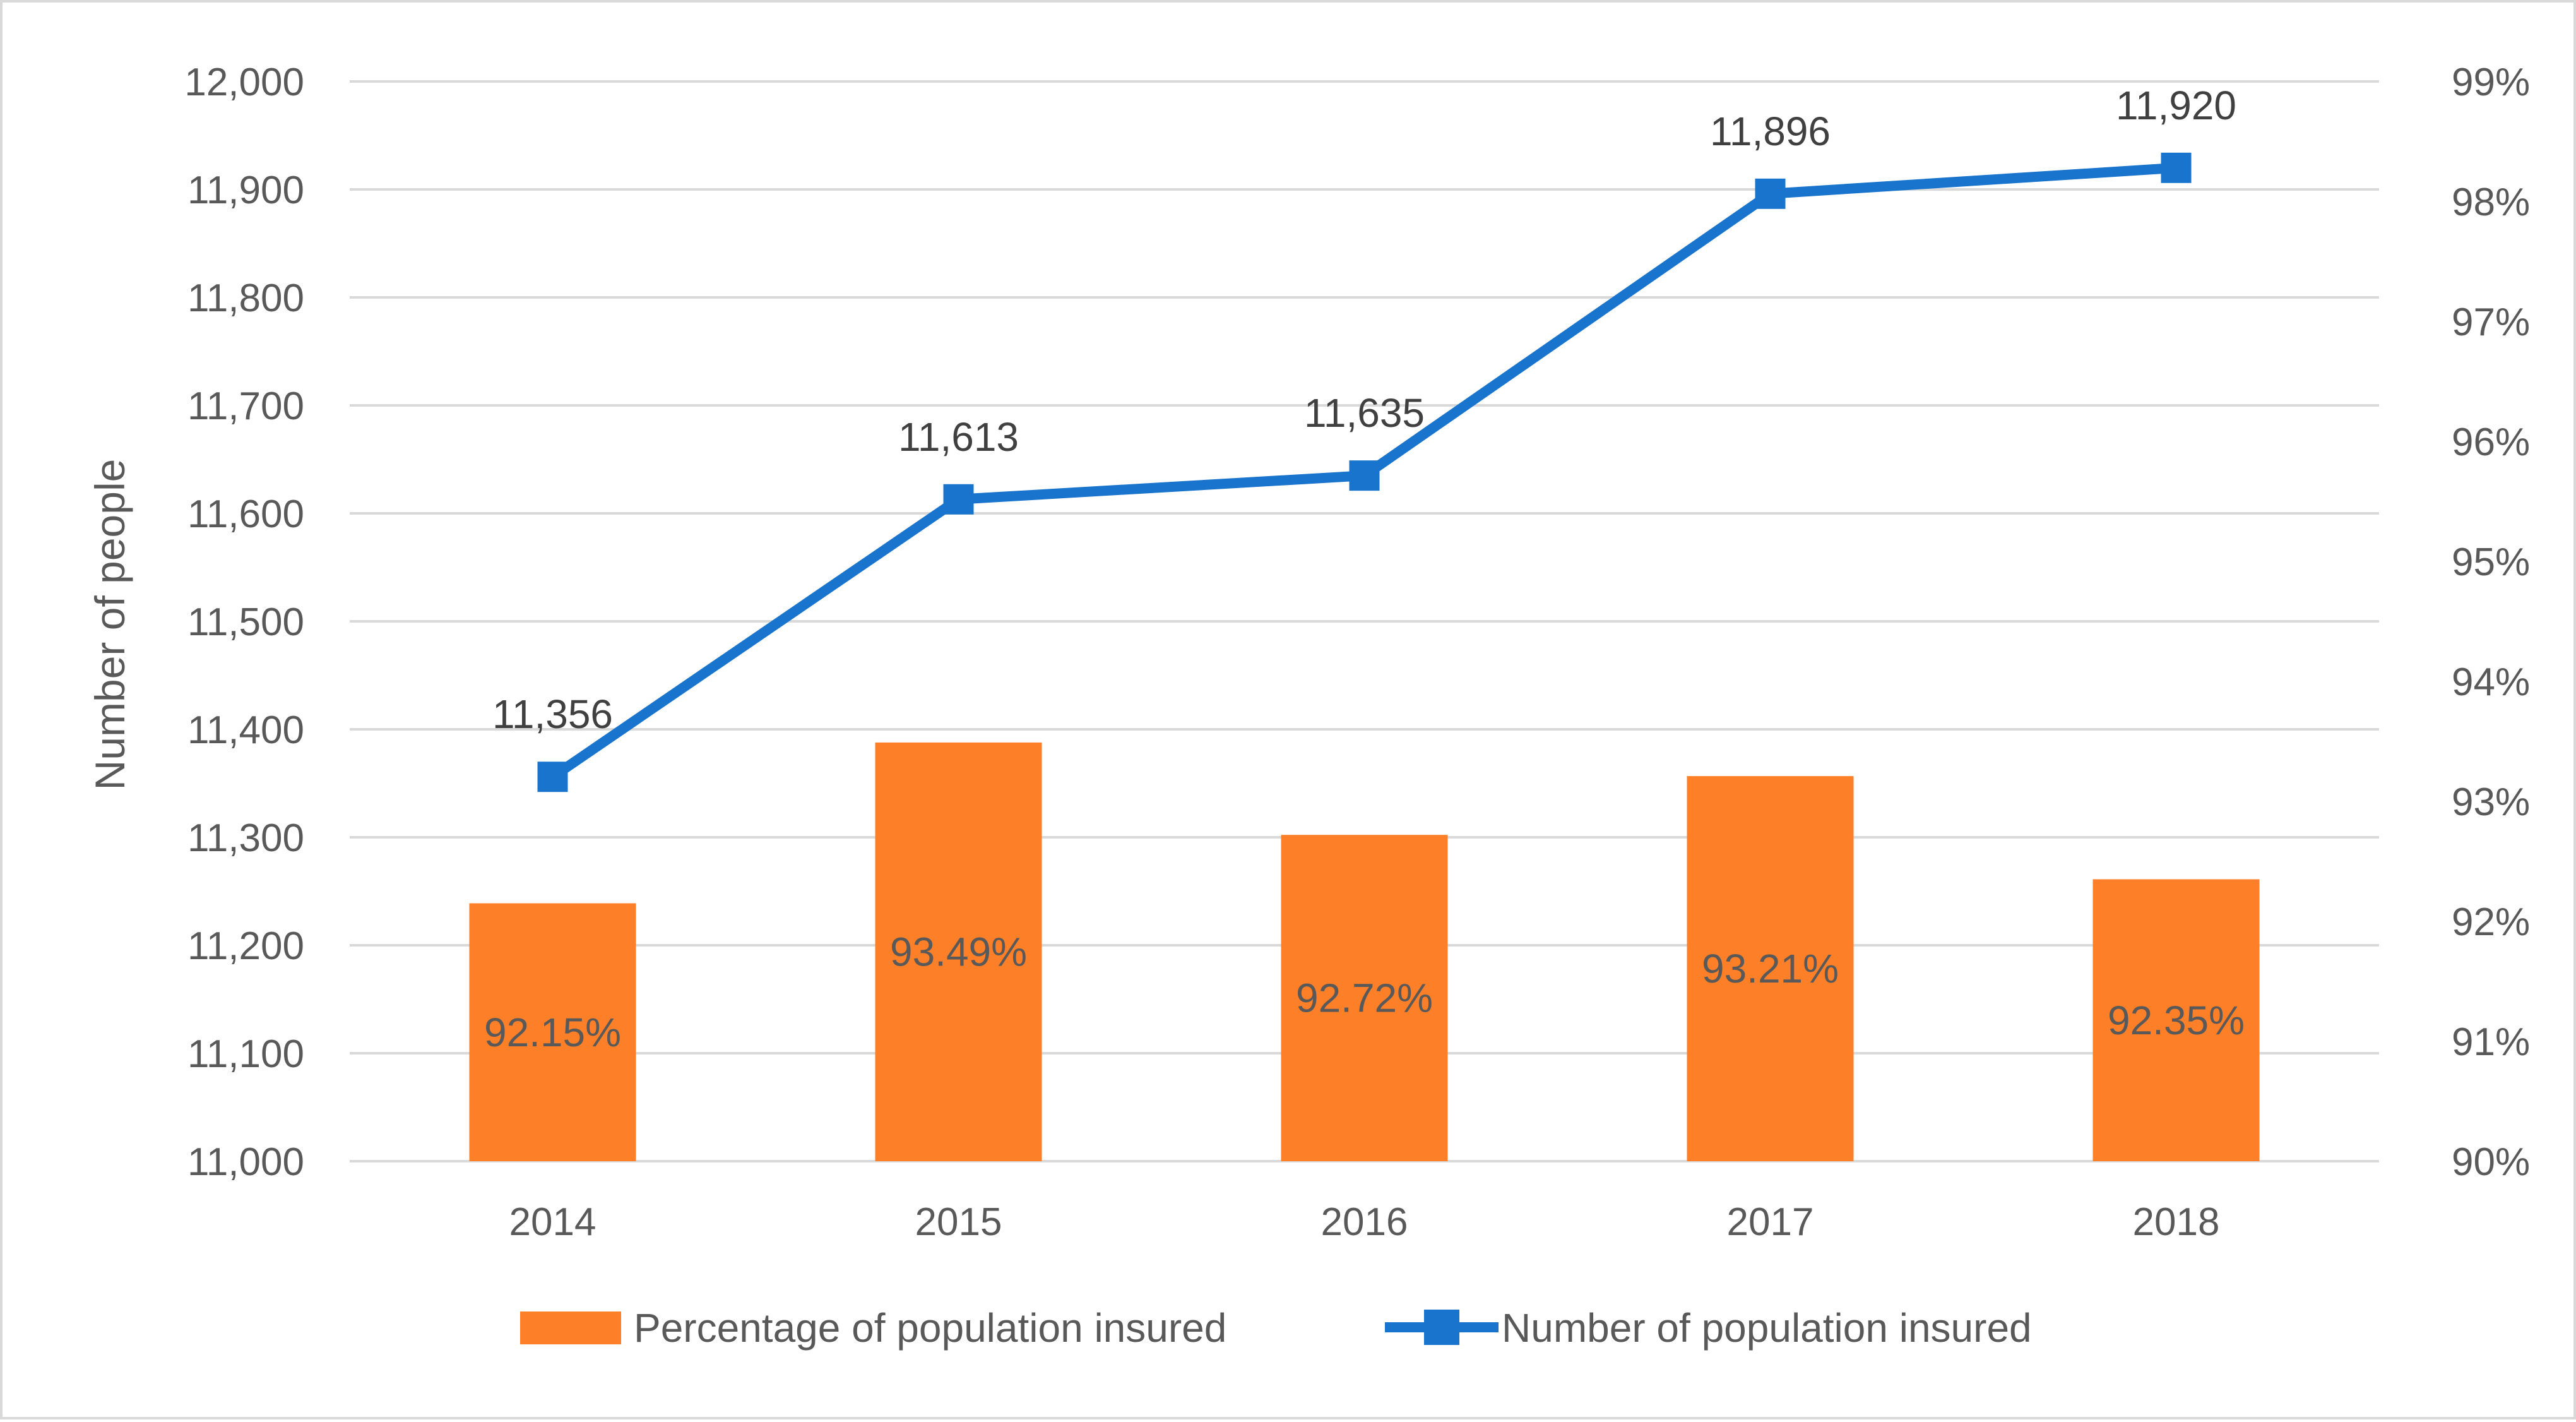 This screenshot has height=1422, width=2576. What do you see at coordinates (246, 730) in the screenshot?
I see `y-tick-label: 11,400` at bounding box center [246, 730].